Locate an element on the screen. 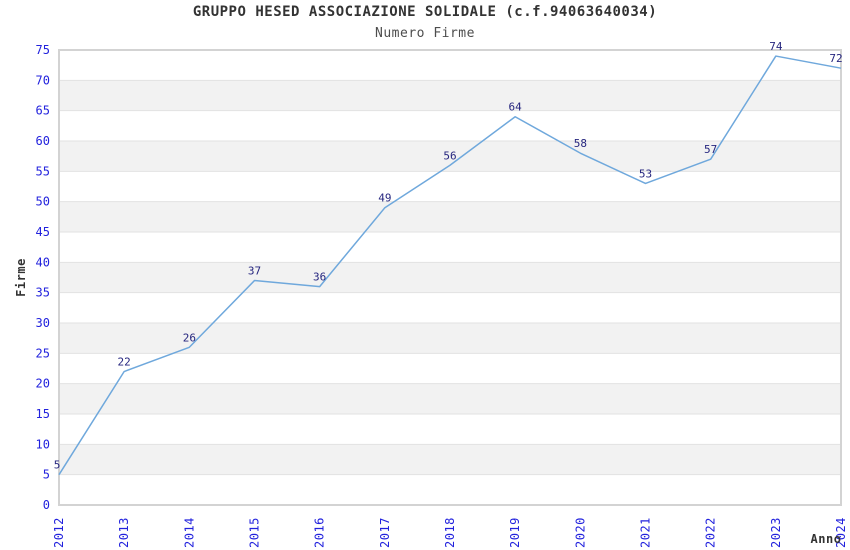 The image size is (850, 550). y-tick-label: 35 is located at coordinates (43, 293).